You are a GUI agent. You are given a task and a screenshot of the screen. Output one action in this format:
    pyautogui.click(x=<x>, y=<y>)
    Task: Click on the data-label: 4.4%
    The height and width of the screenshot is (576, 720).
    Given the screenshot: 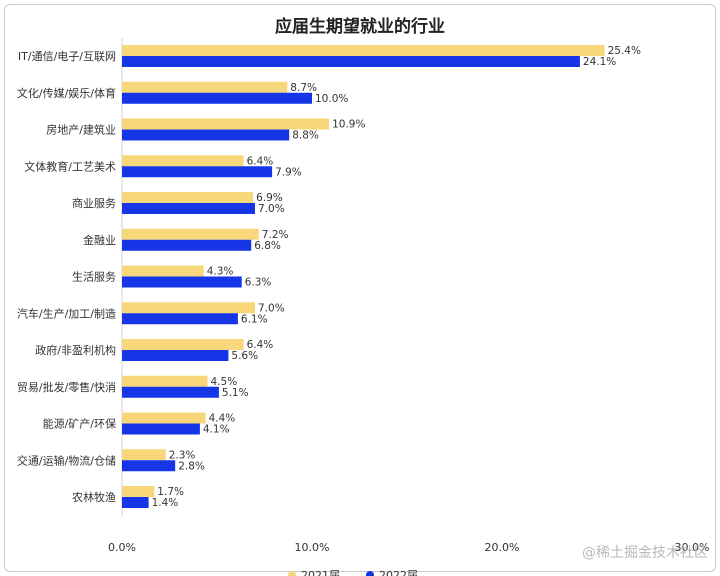 What is the action you would take?
    pyautogui.click(x=222, y=419)
    